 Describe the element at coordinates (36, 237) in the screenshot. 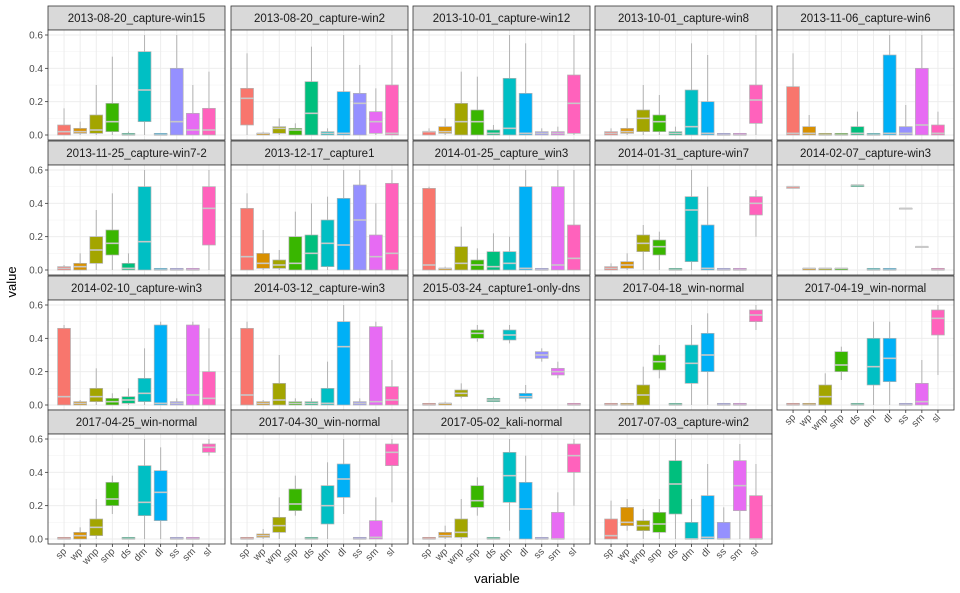

I see `y-tick-label: 0.2` at that location.